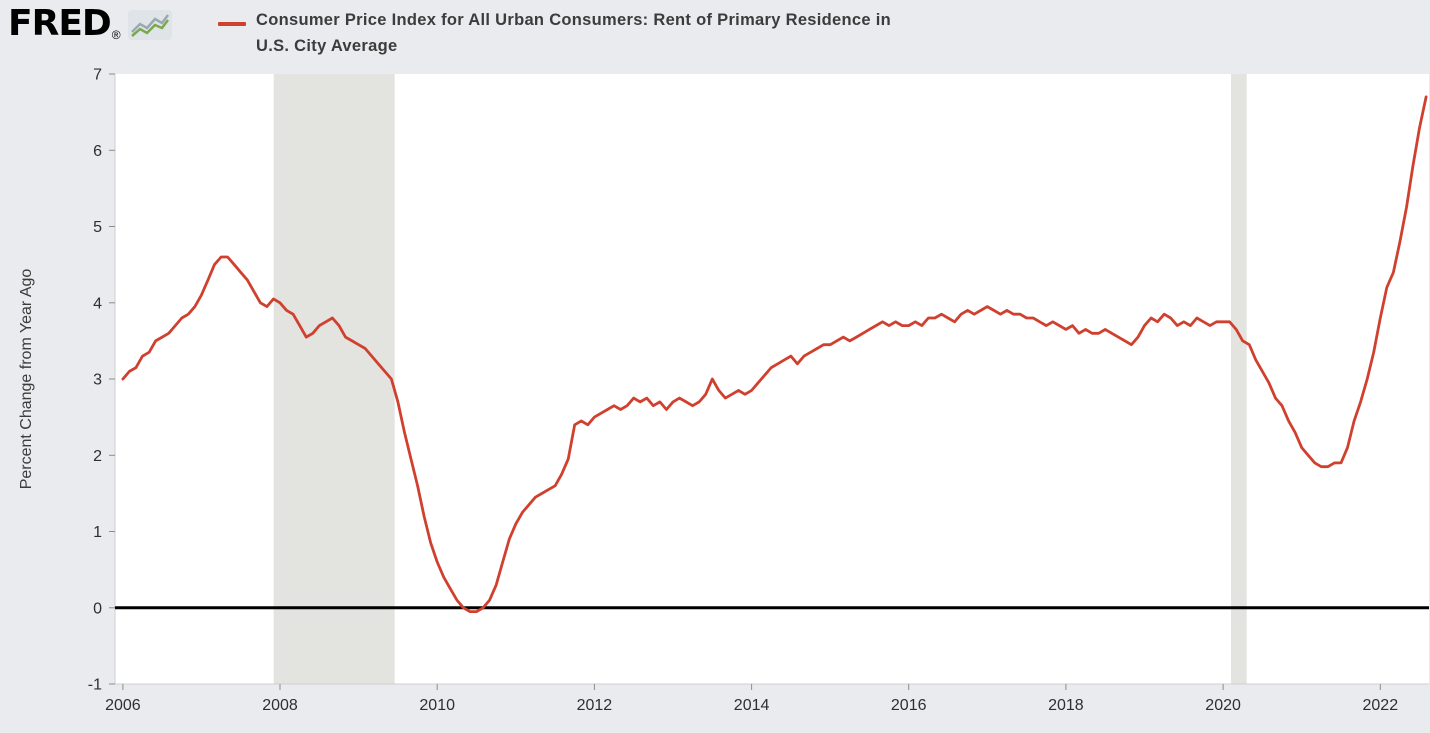 This screenshot has width=1430, height=733. I want to click on y-tick-label: 3, so click(97, 380).